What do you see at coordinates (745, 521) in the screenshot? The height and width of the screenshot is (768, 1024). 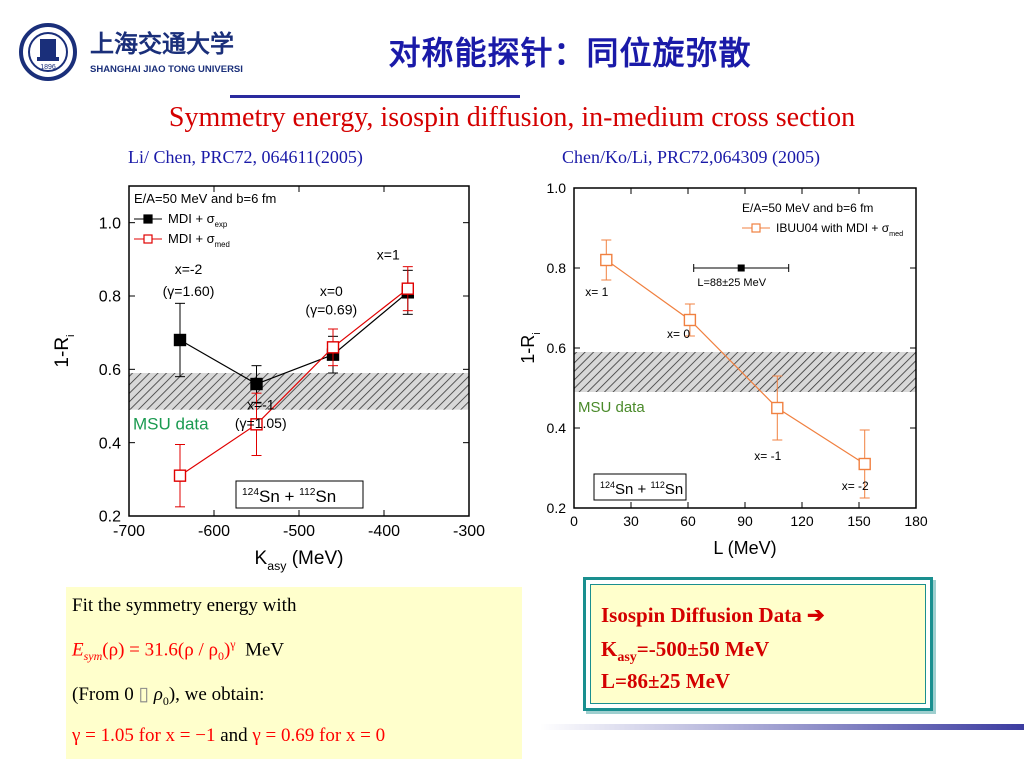 I see `x-tick-label: 90` at bounding box center [745, 521].